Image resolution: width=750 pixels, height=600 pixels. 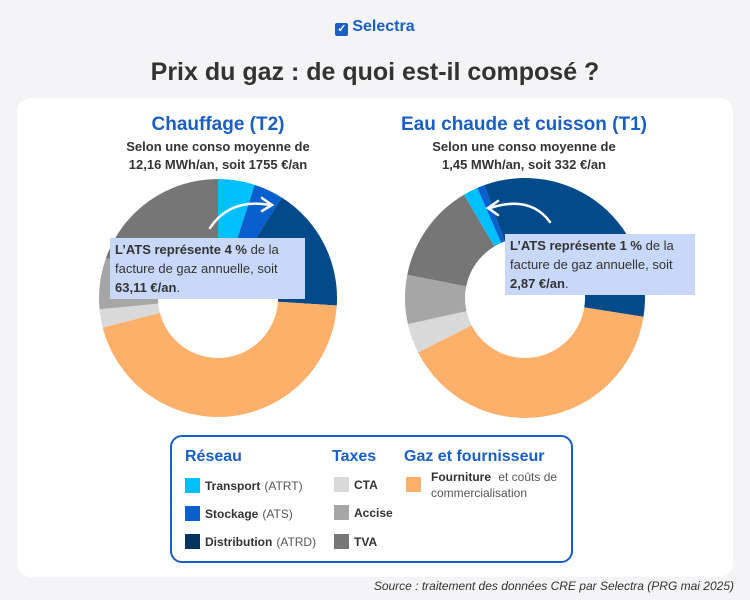 I want to click on legend-item-transport: Transport (ATRT), so click(x=244, y=485).